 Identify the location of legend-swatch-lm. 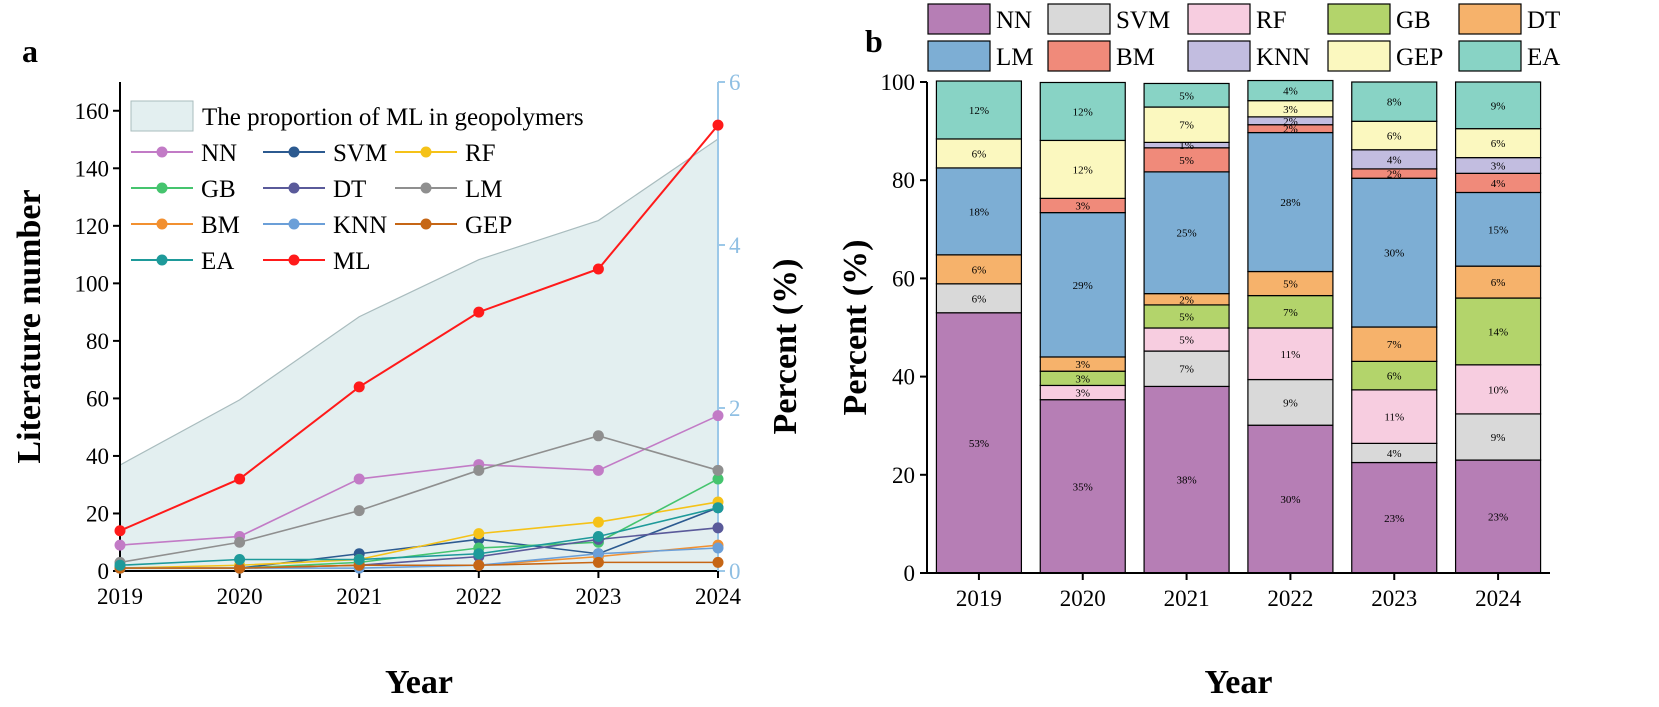
(959, 56).